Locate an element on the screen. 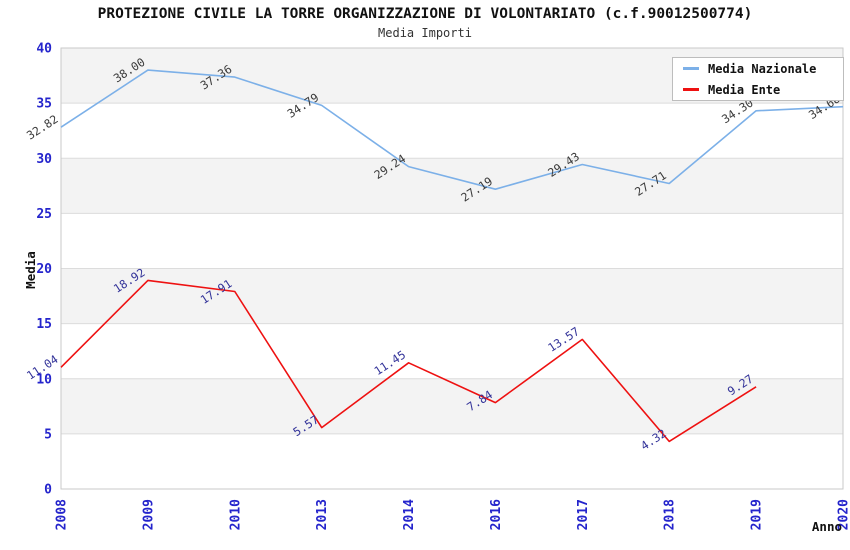 The height and width of the screenshot is (550, 850). x-tick-label: 2014 is located at coordinates (409, 514).